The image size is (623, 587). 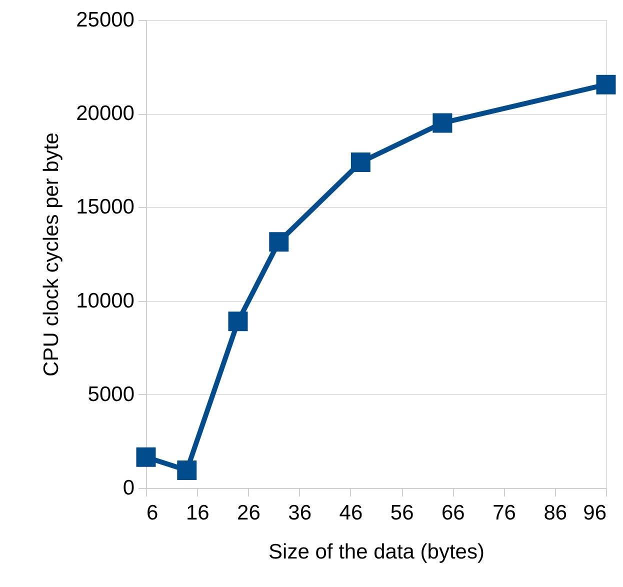 What do you see at coordinates (594, 513) in the screenshot?
I see `x-tick-label: 96` at bounding box center [594, 513].